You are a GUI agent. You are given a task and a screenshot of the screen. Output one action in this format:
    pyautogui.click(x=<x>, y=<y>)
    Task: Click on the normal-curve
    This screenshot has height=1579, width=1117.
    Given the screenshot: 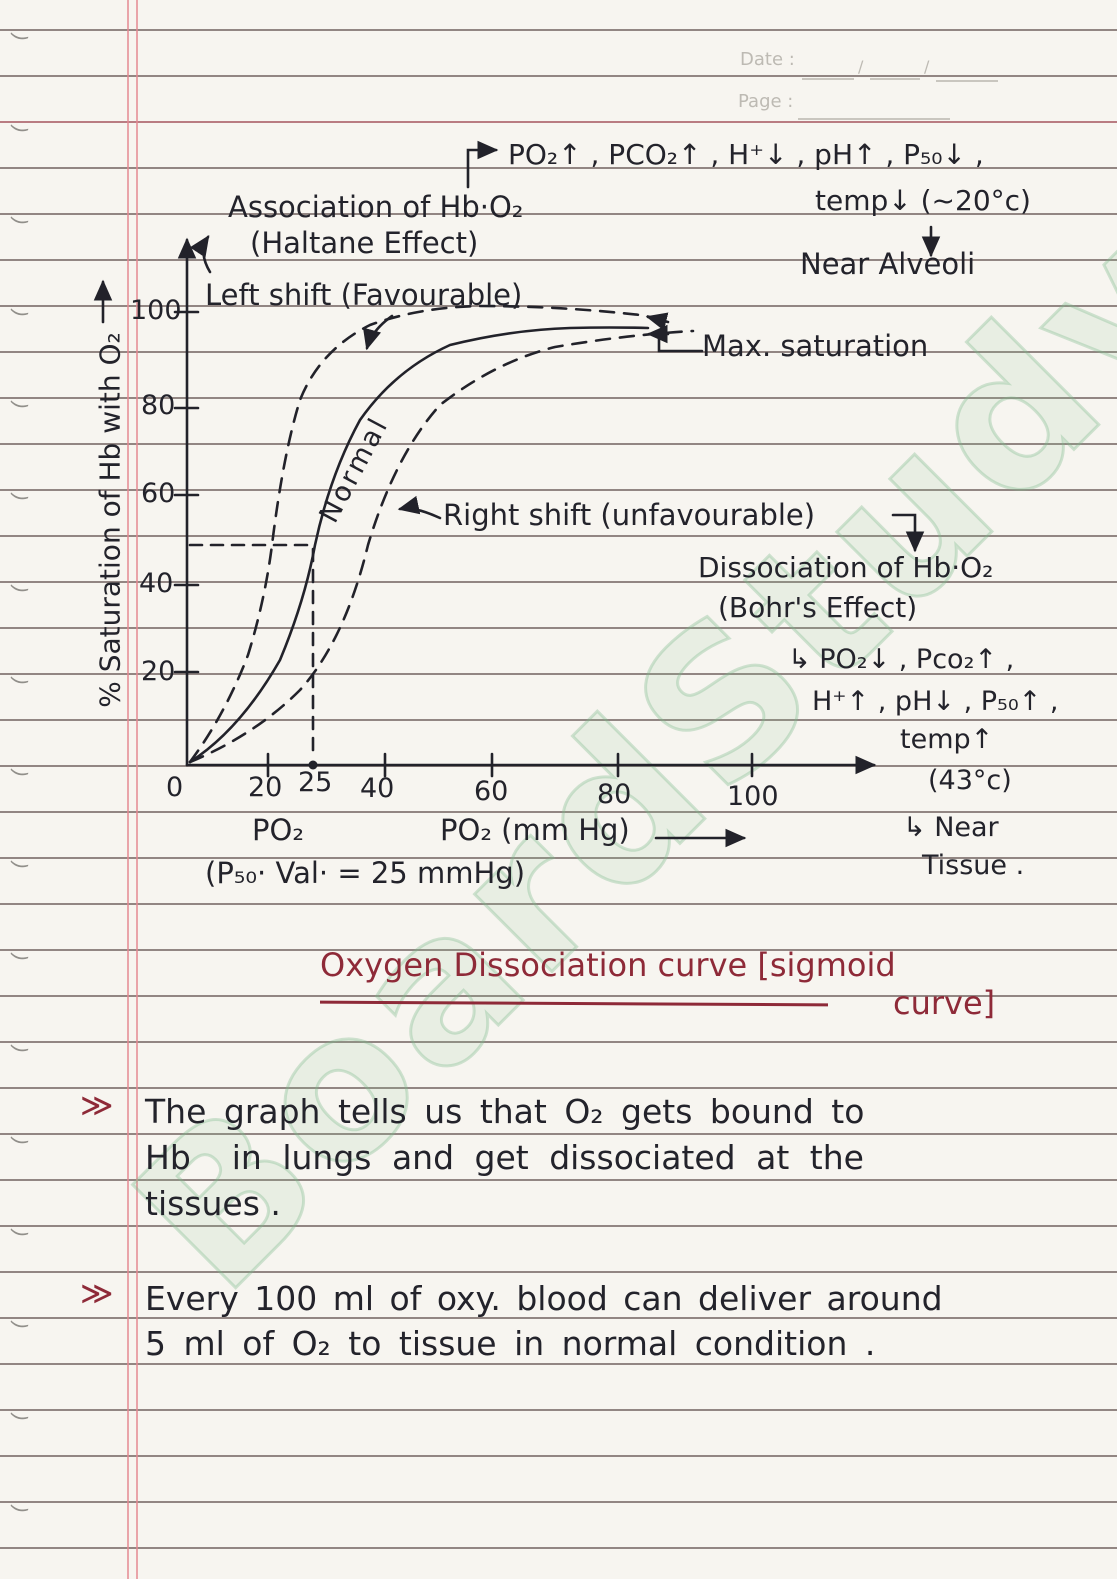 What is the action you would take?
    pyautogui.click(x=419, y=545)
    